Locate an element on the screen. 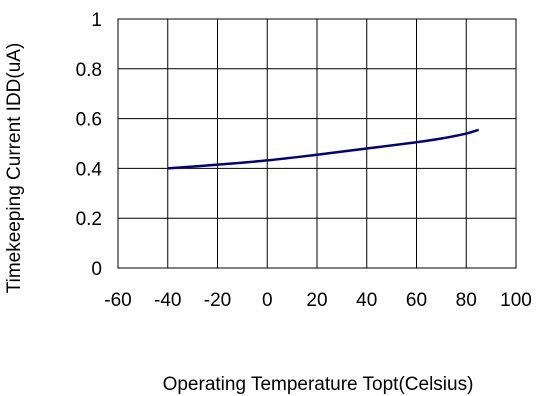  y-tick-label: 0.8 is located at coordinates (89, 70).